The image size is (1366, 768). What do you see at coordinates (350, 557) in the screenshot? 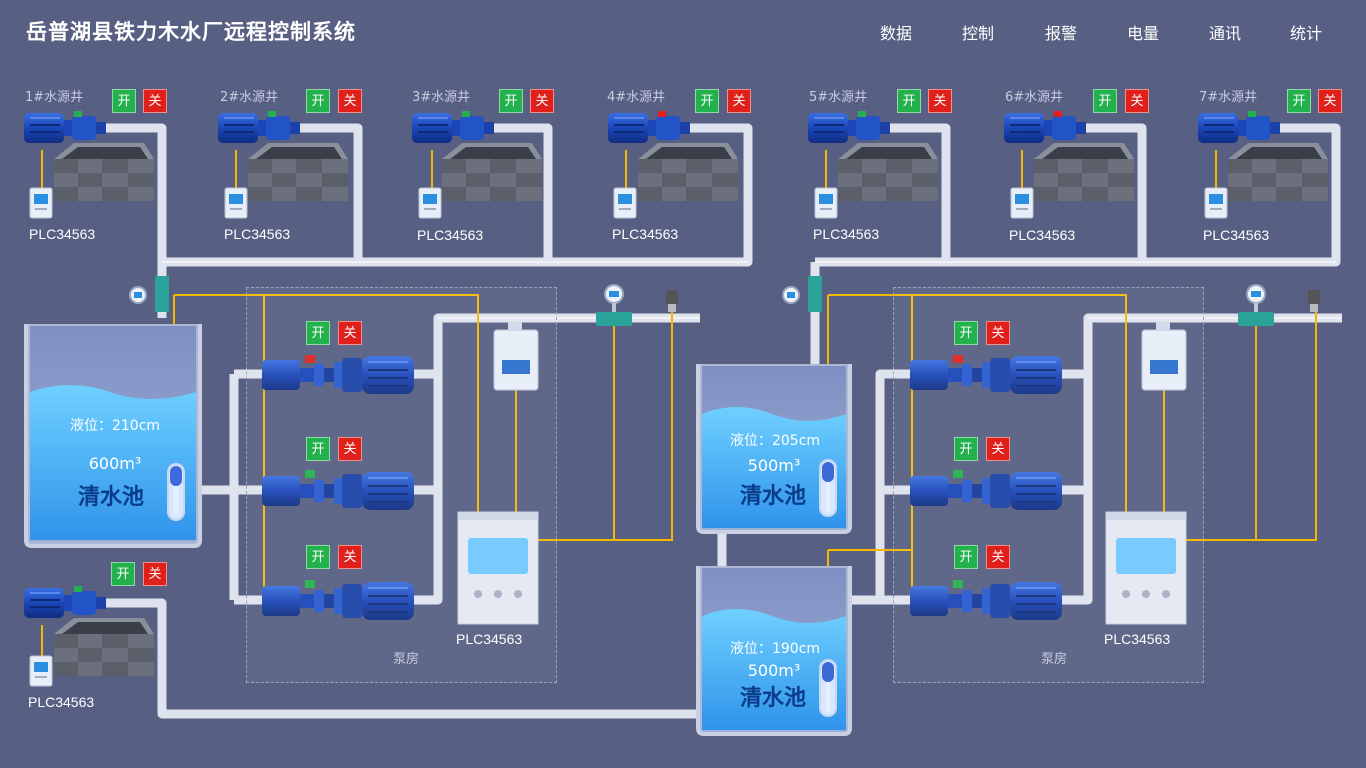
I see `room1-pump3-off-button: 关` at bounding box center [350, 557].